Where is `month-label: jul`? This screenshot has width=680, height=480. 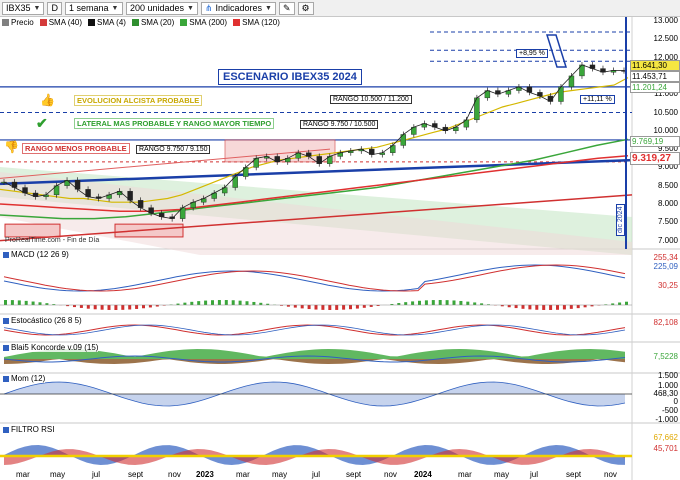 month-label: jul is located at coordinates (96, 474).